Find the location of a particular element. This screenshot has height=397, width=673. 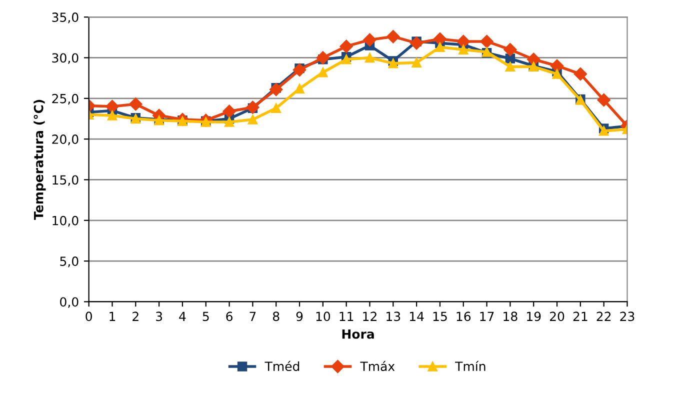

x-tick-label: 16 is located at coordinates (463, 317).